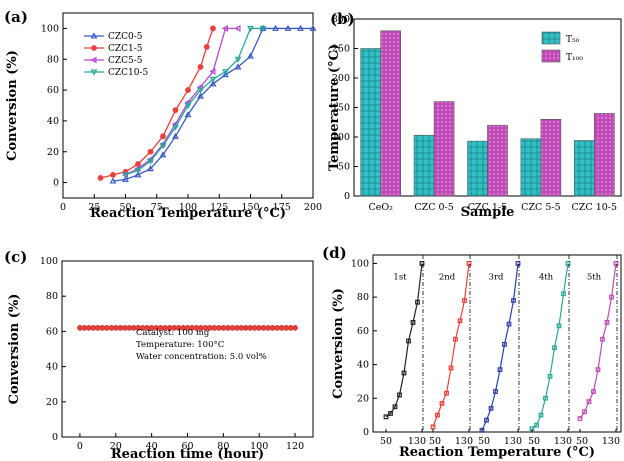 This screenshot has width=624, height=461. What do you see at coordinates (259, 446) in the screenshot?
I see `x-tick-label: 100` at bounding box center [259, 446].